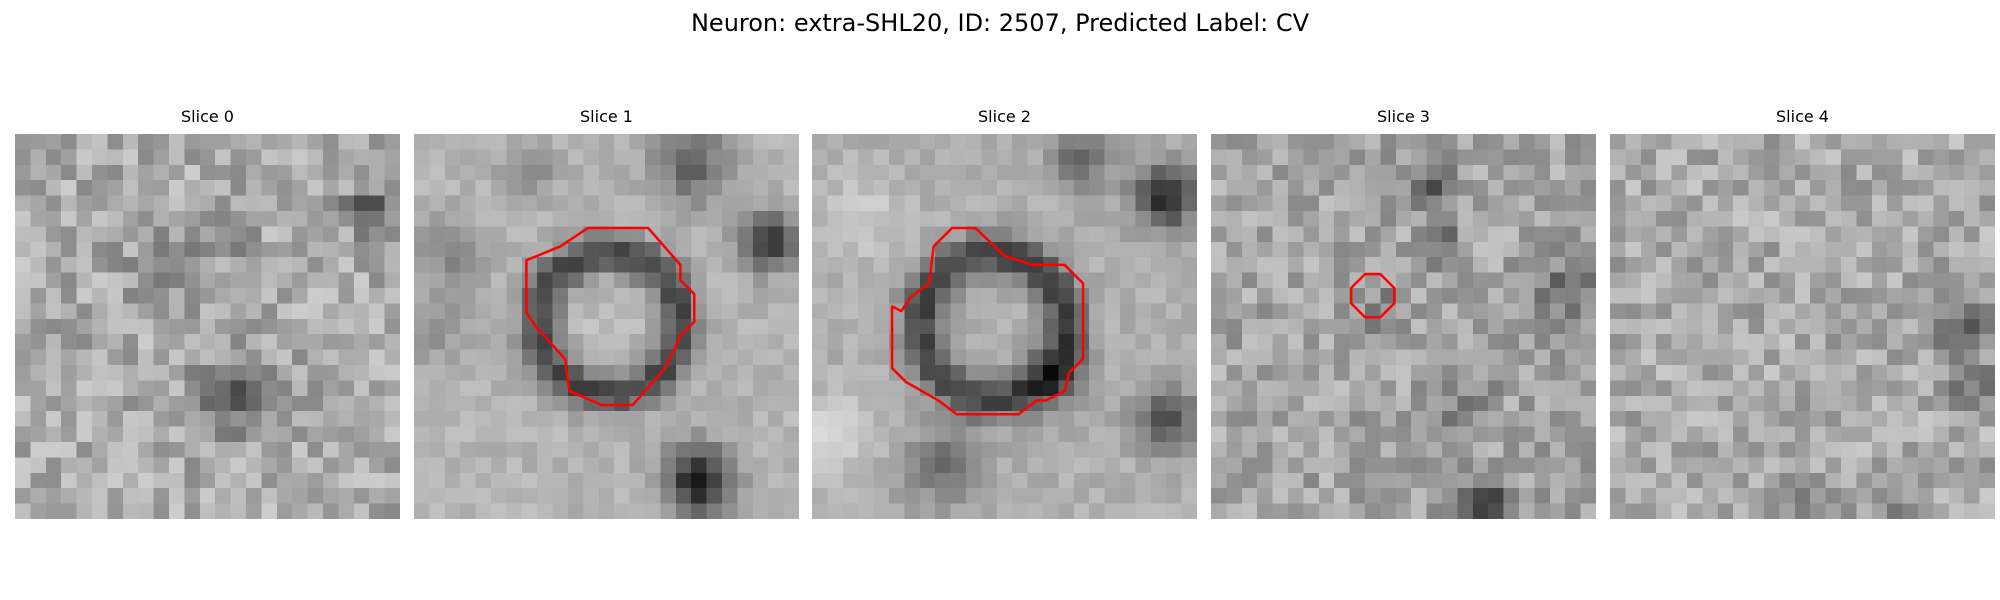 The image size is (2000, 600). I want to click on slice-panel-4: Slice 4, so click(1802, 316).